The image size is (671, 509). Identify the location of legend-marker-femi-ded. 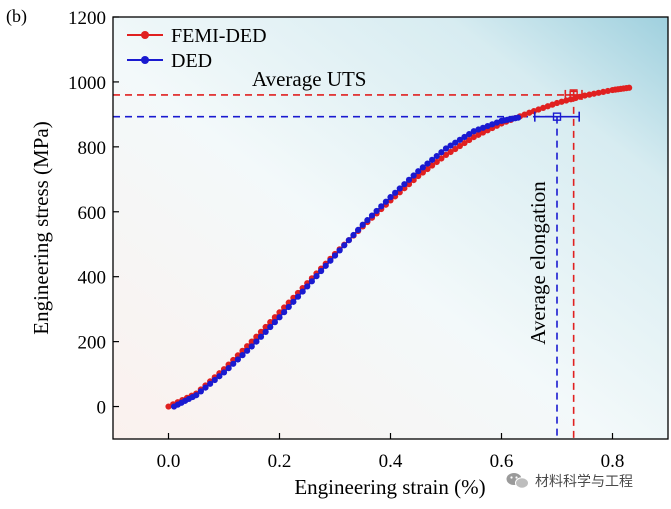
(145, 35).